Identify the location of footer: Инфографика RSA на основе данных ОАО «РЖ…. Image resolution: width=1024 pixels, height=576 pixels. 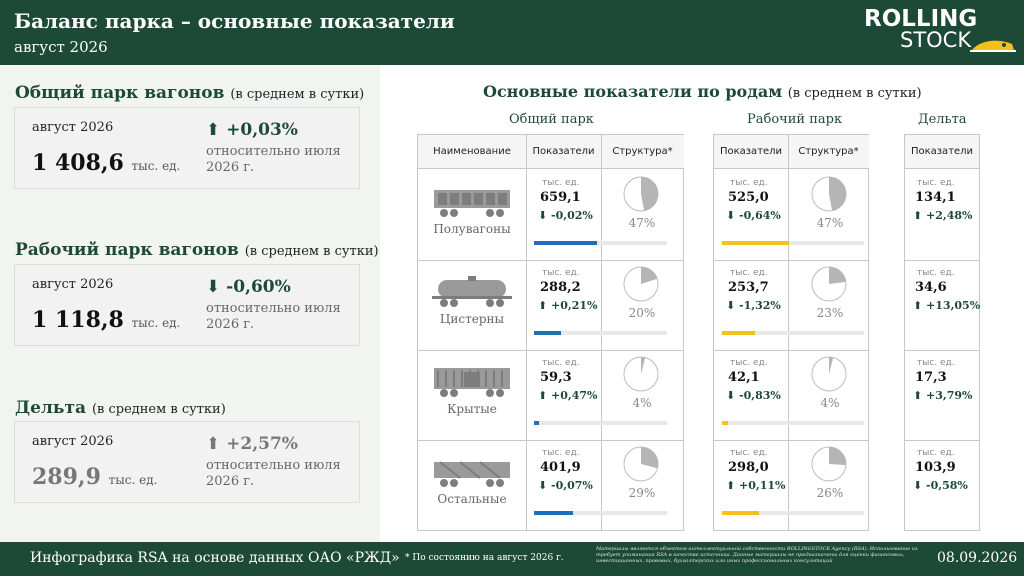
(512, 559).